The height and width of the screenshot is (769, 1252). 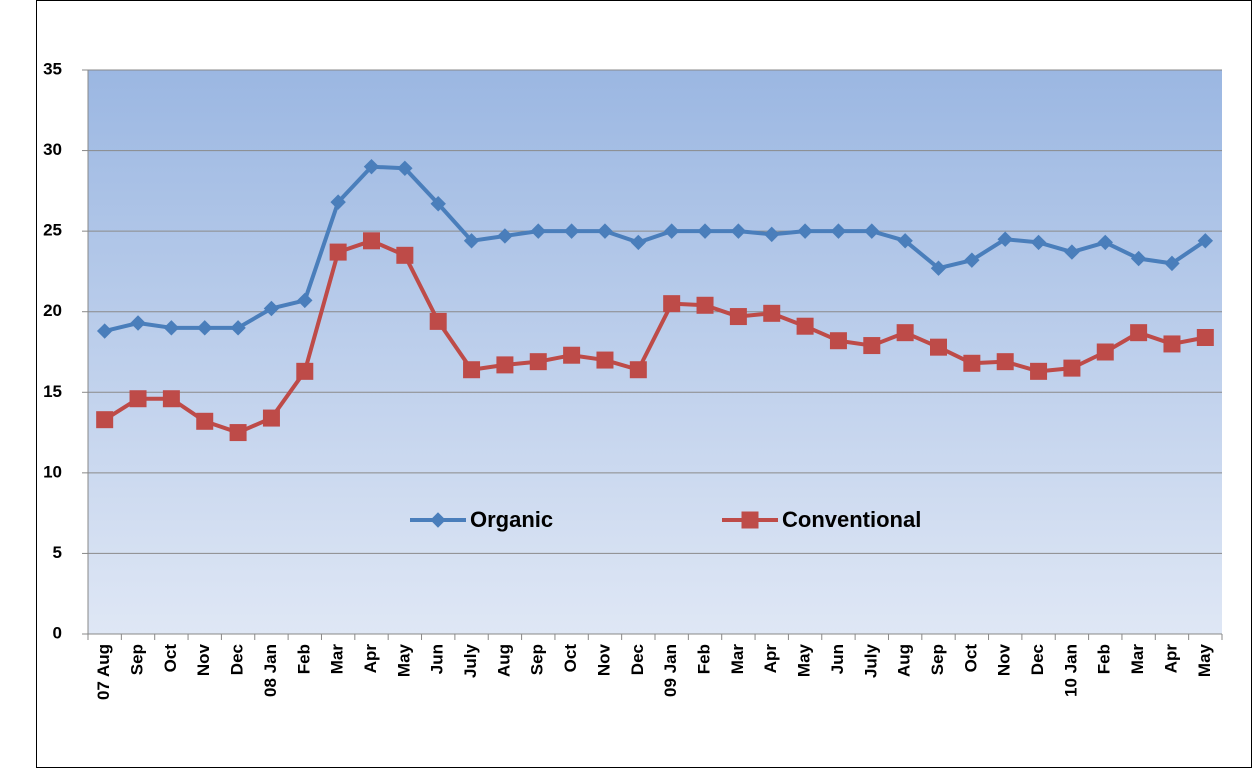 I want to click on legend-label: Organic, so click(x=511, y=519).